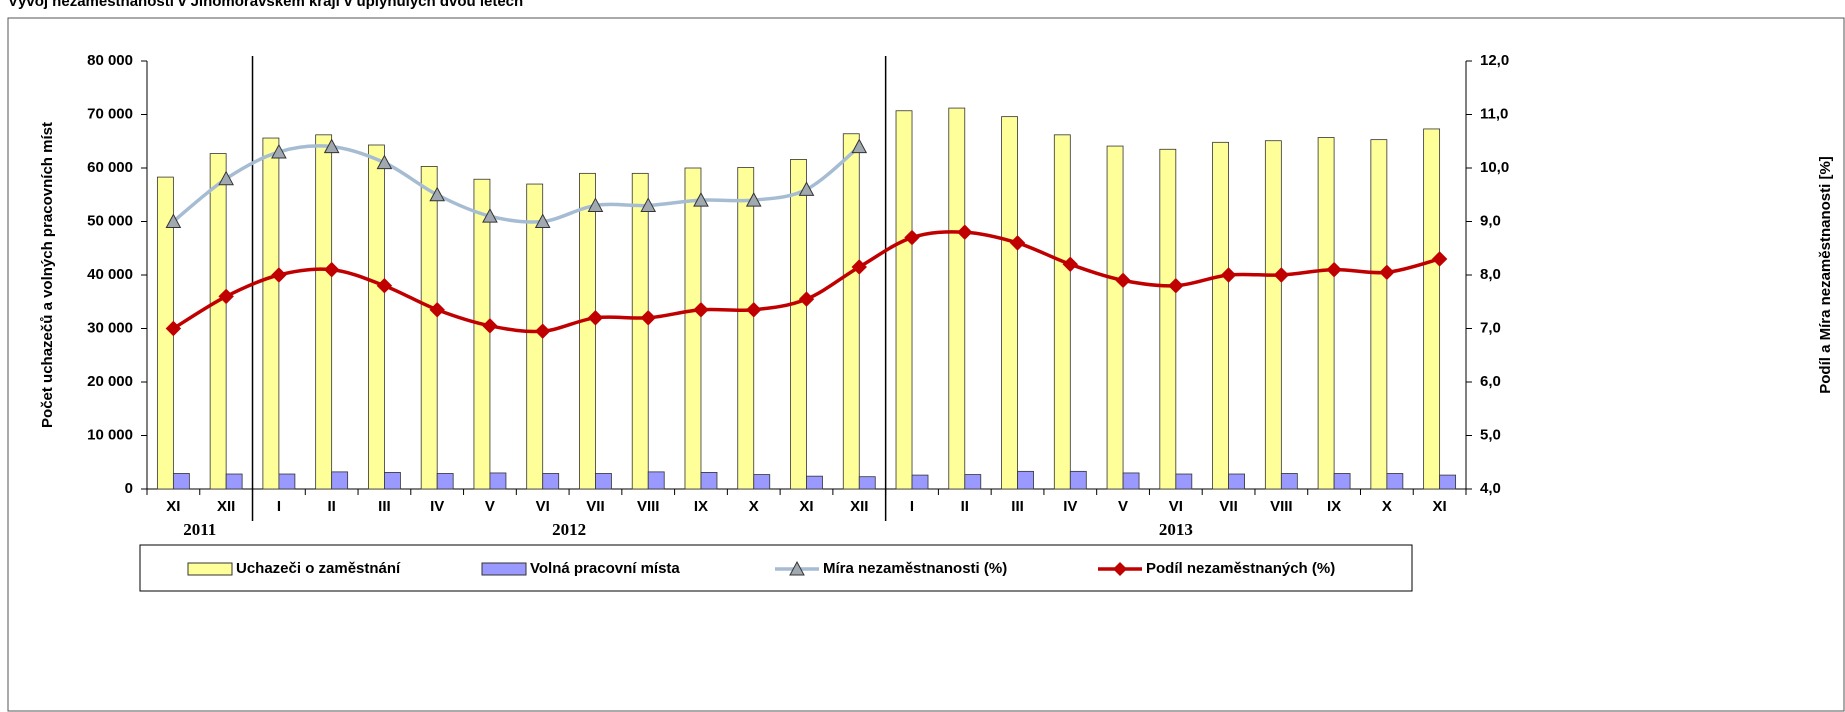 Image resolution: width=1845 pixels, height=712 pixels. Describe the element at coordinates (1490, 274) in the screenshot. I see `y2-tick-label: 8,0` at that location.